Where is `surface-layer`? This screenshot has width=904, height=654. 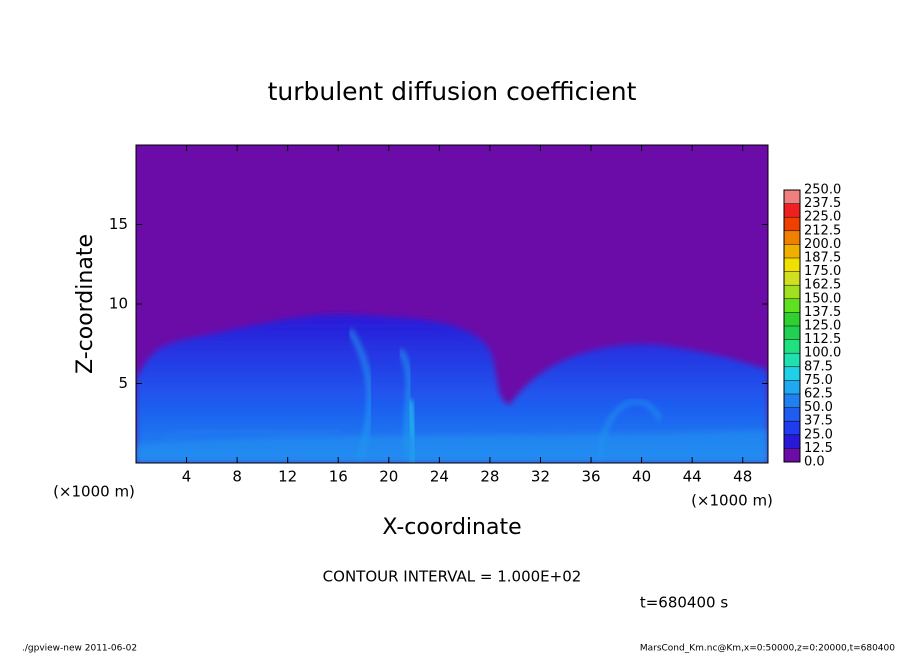 surface-layer is located at coordinates (452, 446).